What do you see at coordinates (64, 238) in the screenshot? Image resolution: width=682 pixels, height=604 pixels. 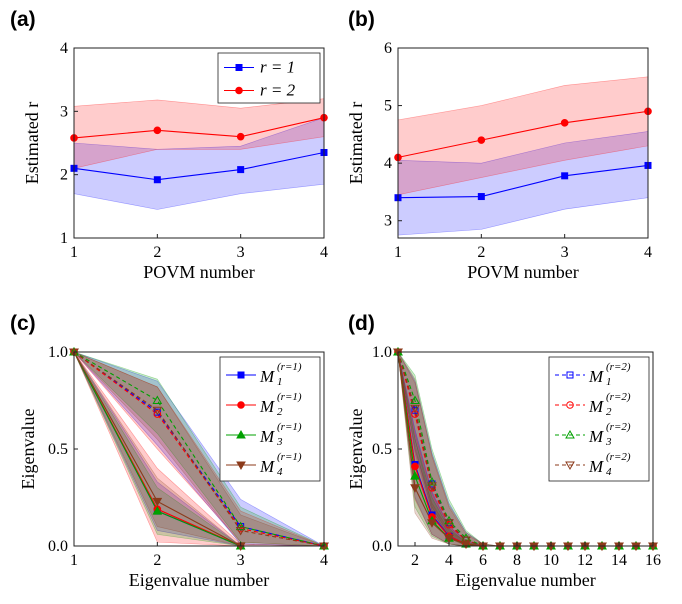 I see `y-tick-label: 1` at bounding box center [64, 238].